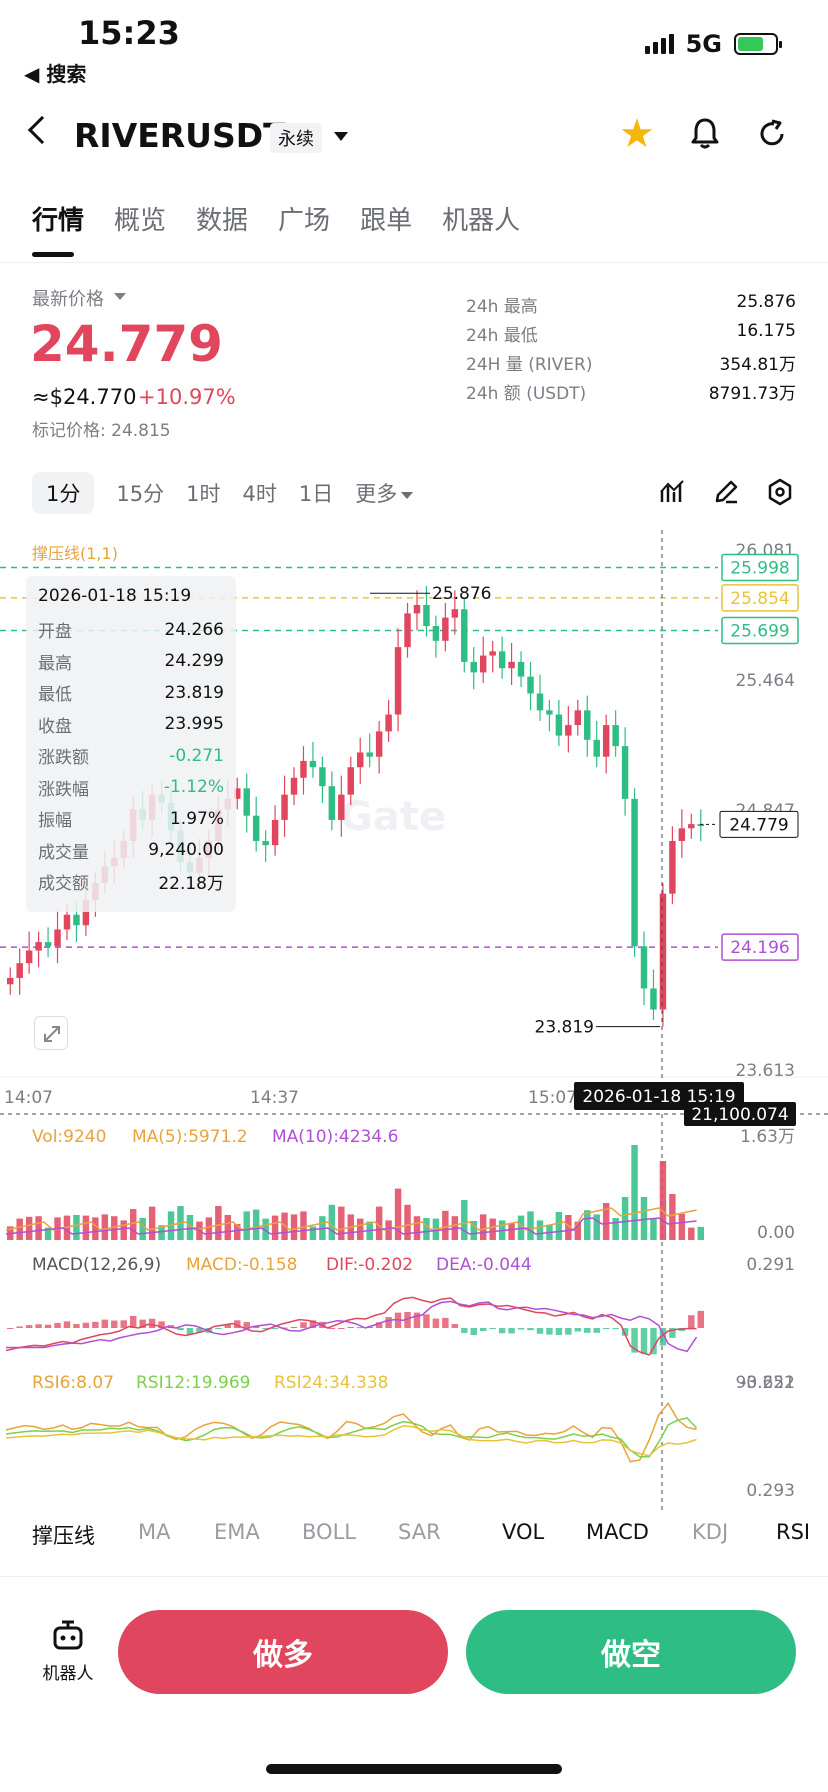 The height and width of the screenshot is (1792, 828). What do you see at coordinates (237, 1532) in the screenshot?
I see `ind-tab-ema: EMA` at bounding box center [237, 1532].